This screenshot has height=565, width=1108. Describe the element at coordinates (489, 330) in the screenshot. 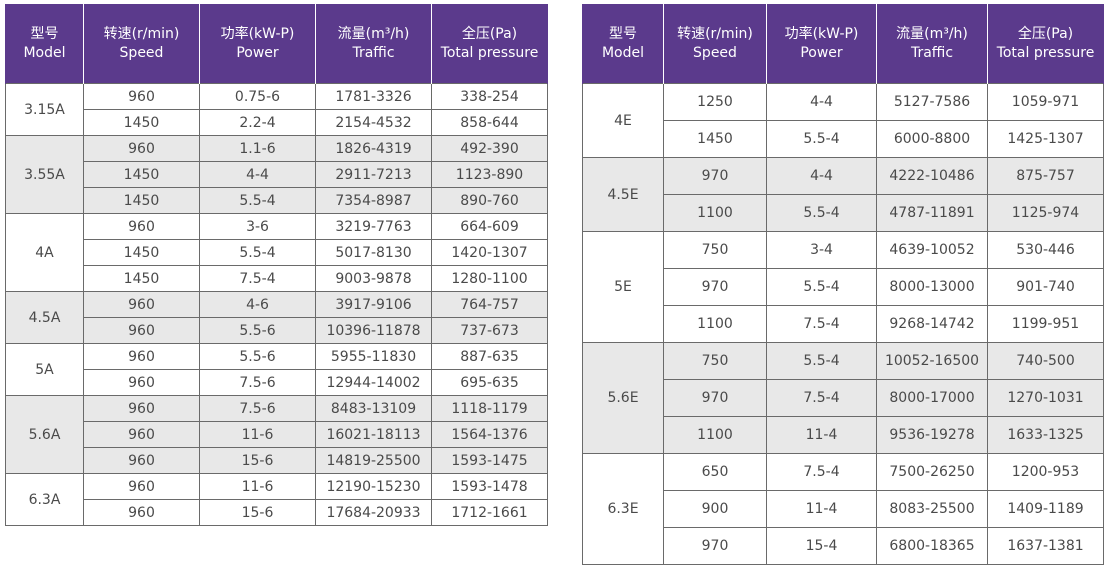

I see `pressure-cell: 737-673` at that location.